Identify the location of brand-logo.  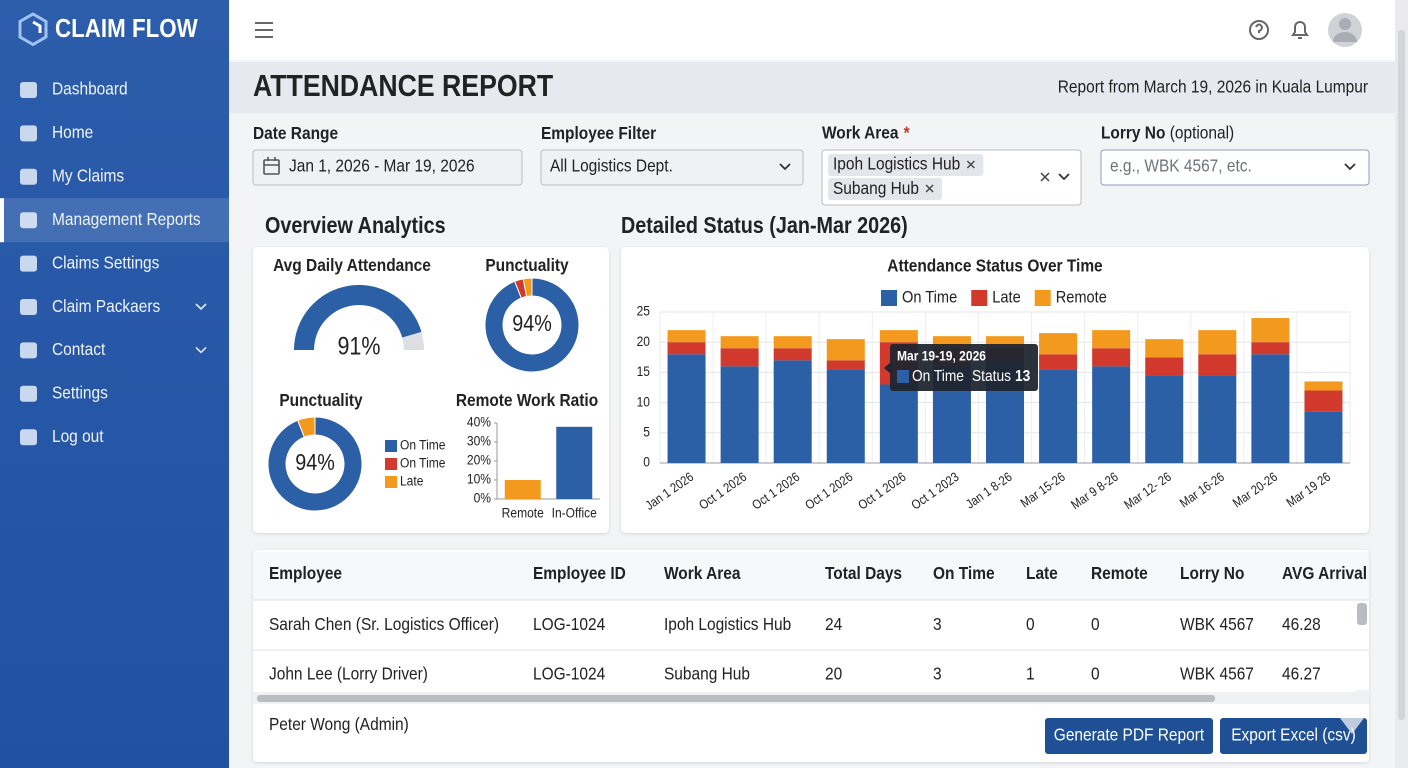
(33, 29).